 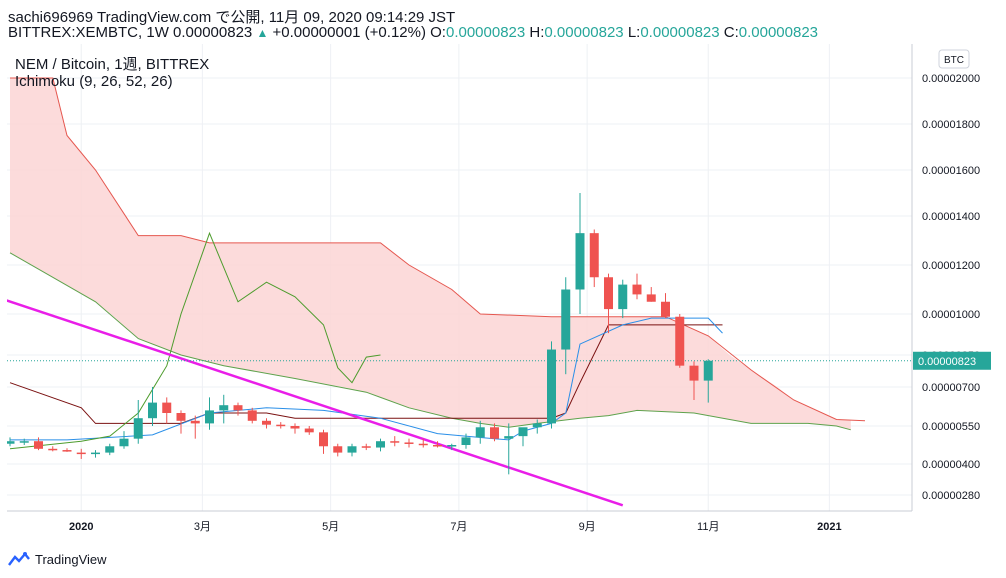 I want to click on price-tag-label: 0.00000823, so click(x=947, y=362).